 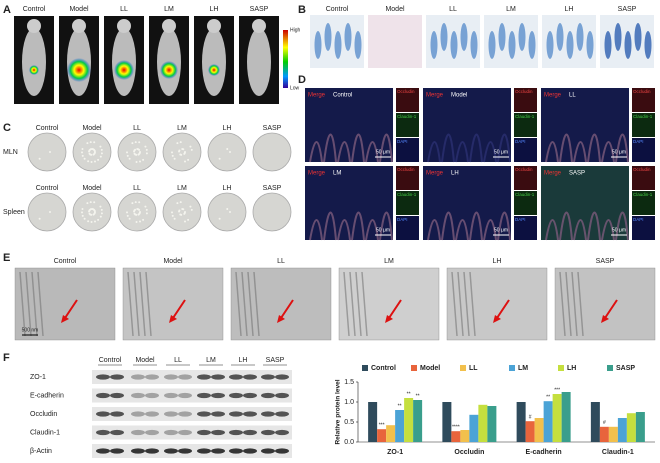 What do you see at coordinates (557, 390) in the screenshot?
I see `significance: ***` at bounding box center [557, 390].